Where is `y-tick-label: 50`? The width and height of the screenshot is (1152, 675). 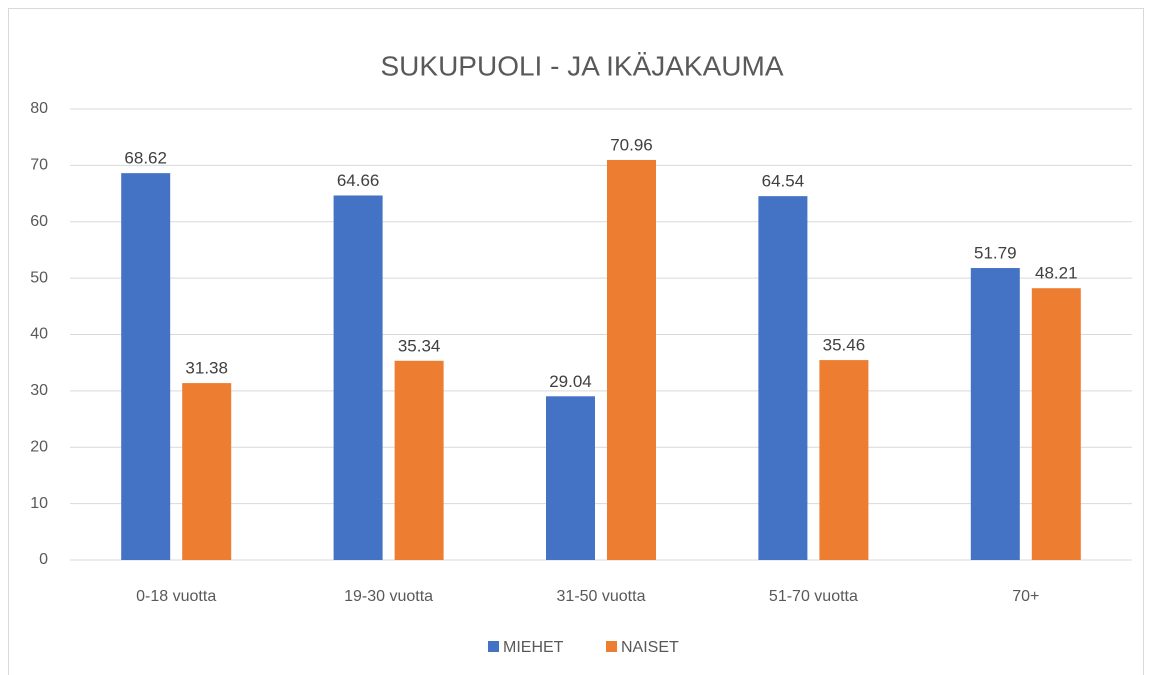
y-tick-label: 50 is located at coordinates (39, 277).